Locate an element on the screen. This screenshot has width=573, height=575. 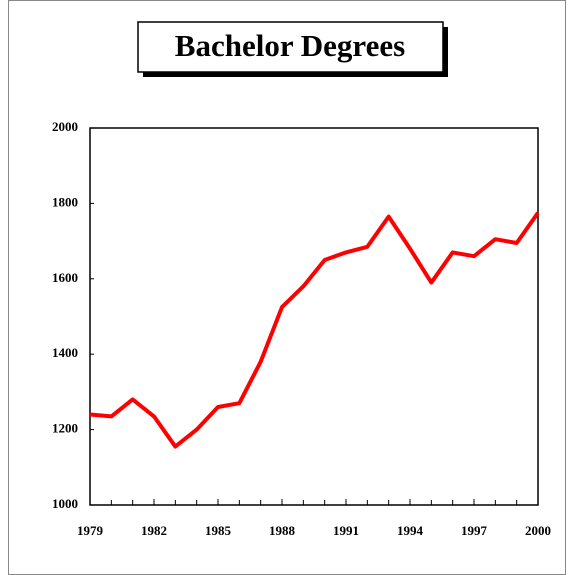
x-tick-label: 1991 is located at coordinates (346, 530).